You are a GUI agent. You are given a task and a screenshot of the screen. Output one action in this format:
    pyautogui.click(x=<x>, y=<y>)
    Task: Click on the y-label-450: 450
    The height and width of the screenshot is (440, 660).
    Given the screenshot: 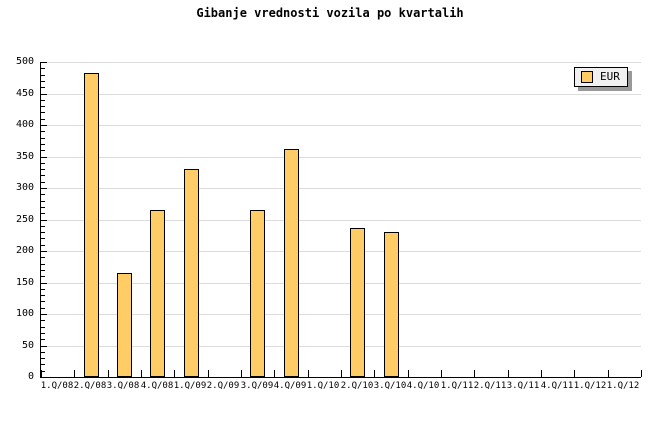 What is the action you would take?
    pyautogui.click(x=24, y=93)
    